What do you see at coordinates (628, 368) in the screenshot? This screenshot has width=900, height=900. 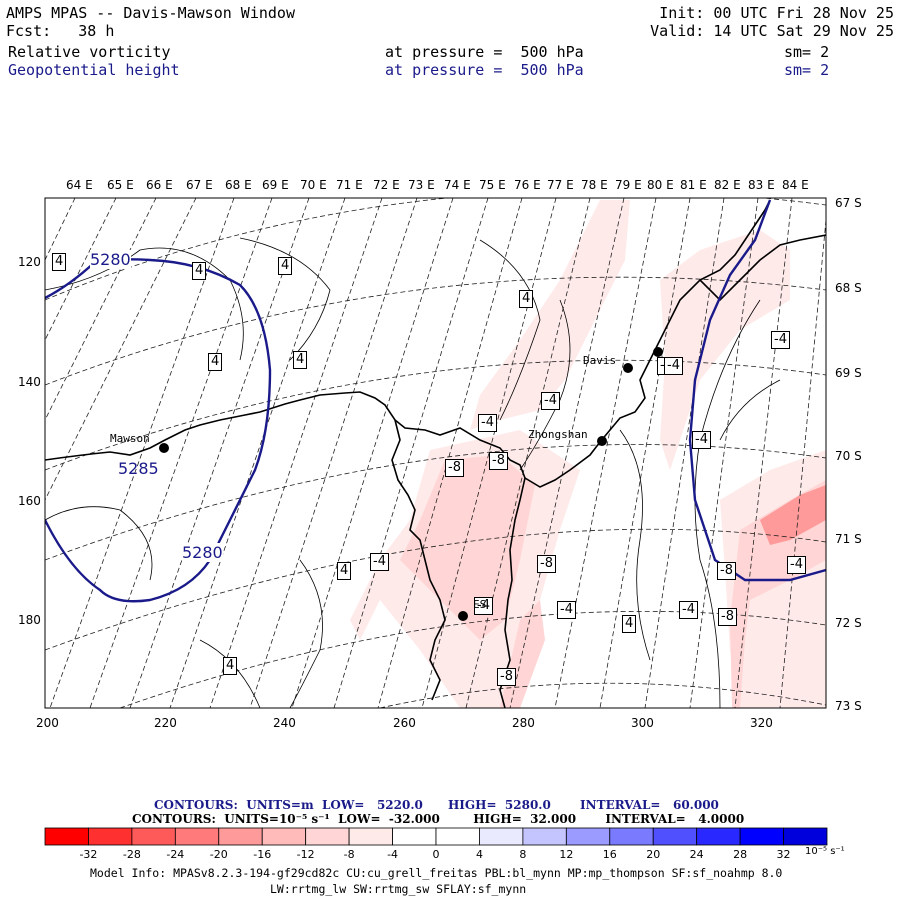 I see `station-davis-marker` at bounding box center [628, 368].